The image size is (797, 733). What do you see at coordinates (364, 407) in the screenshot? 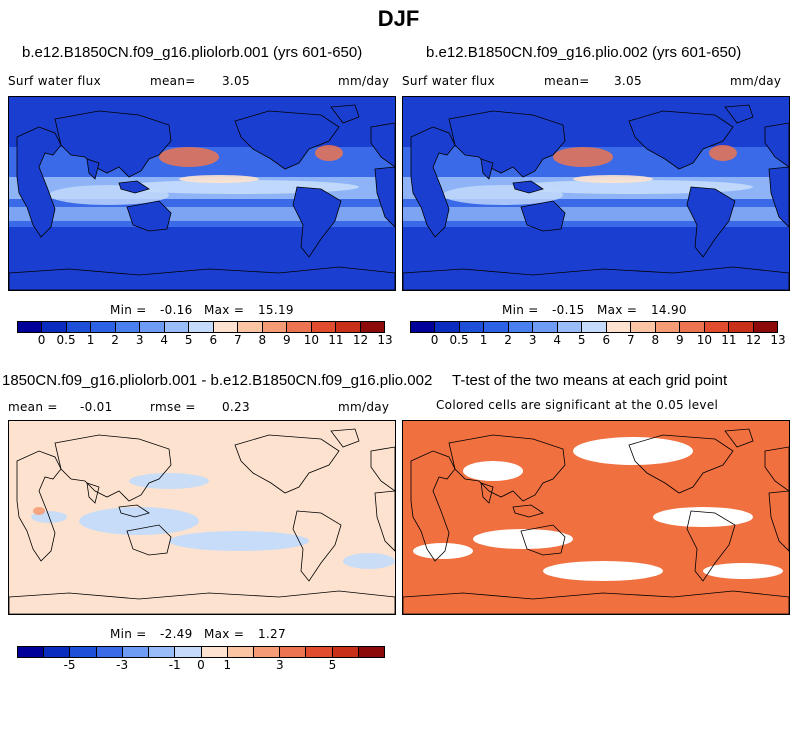
I see `panel-3-units: mm/day` at bounding box center [364, 407].